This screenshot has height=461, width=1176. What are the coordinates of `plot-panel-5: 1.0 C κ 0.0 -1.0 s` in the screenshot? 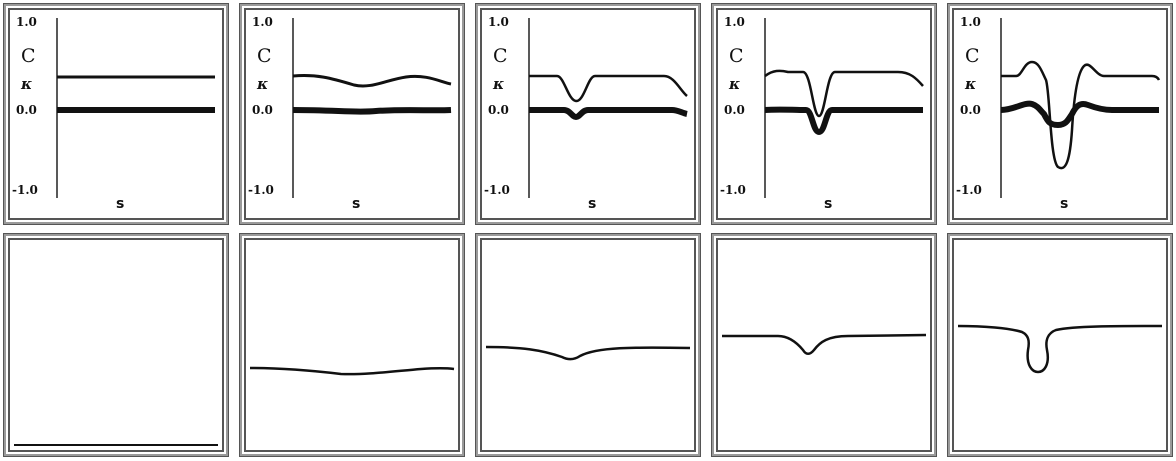 It's located at (1060, 114).